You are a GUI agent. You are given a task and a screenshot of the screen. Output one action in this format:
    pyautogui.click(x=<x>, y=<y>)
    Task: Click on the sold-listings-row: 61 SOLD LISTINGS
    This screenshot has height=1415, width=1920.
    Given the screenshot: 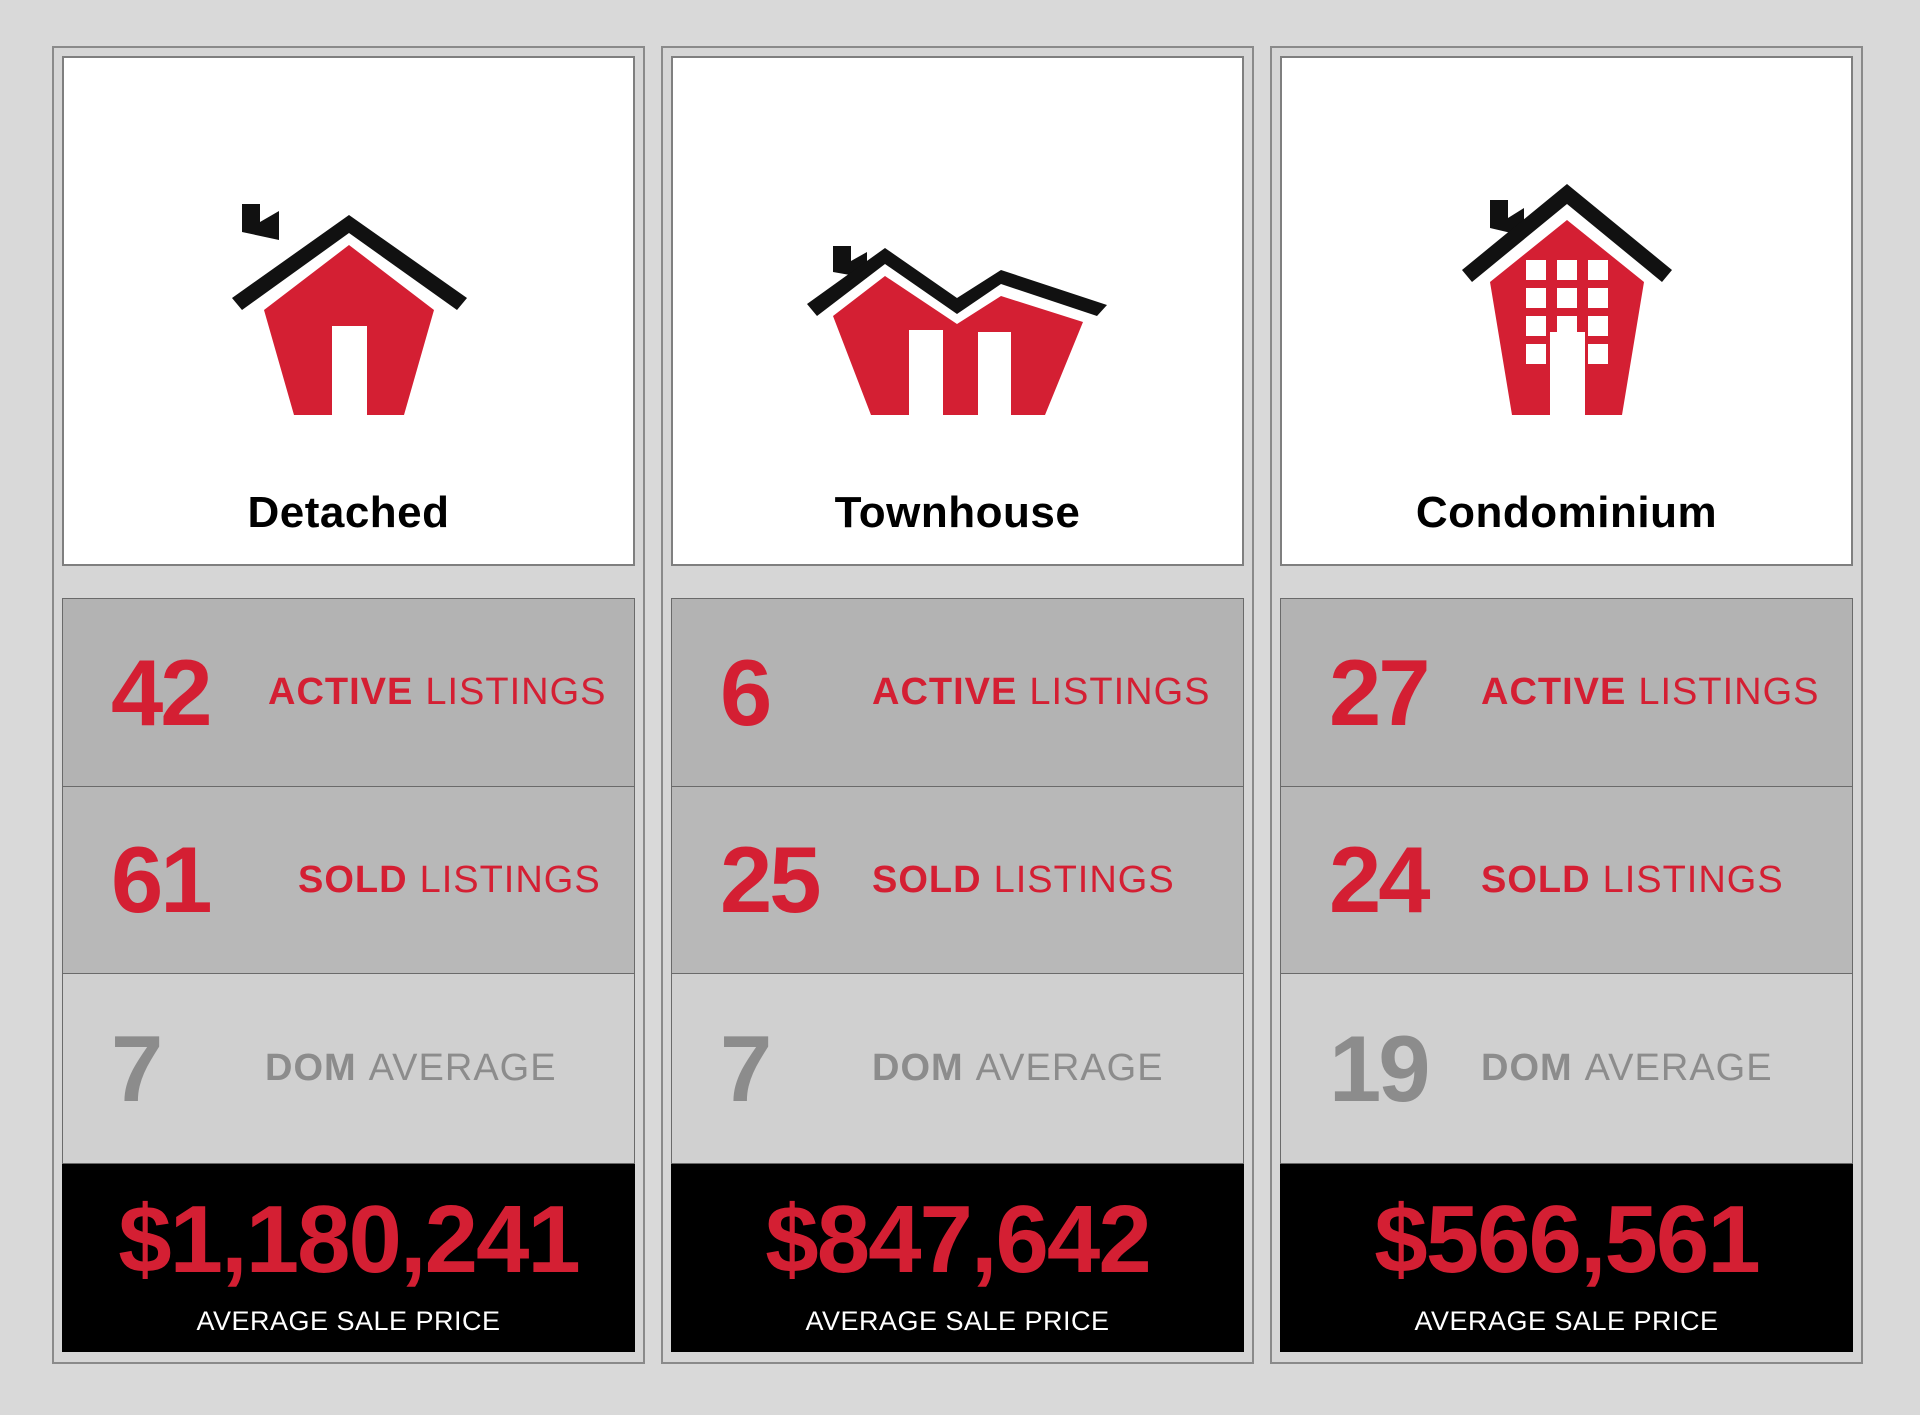 What is the action you would take?
    pyautogui.click(x=348, y=880)
    